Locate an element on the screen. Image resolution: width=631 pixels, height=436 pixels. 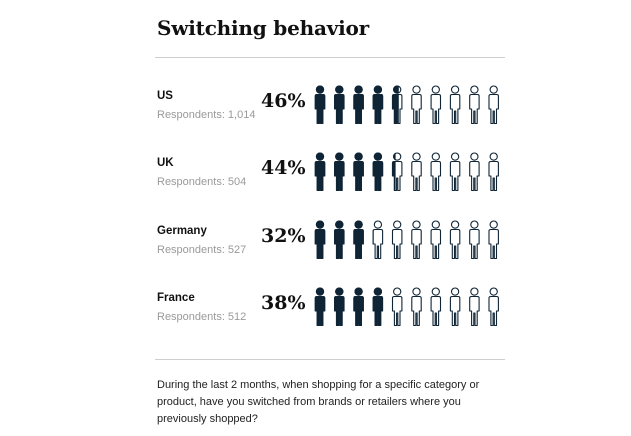
respondents-label: Respondents: 512 is located at coordinates (202, 317).